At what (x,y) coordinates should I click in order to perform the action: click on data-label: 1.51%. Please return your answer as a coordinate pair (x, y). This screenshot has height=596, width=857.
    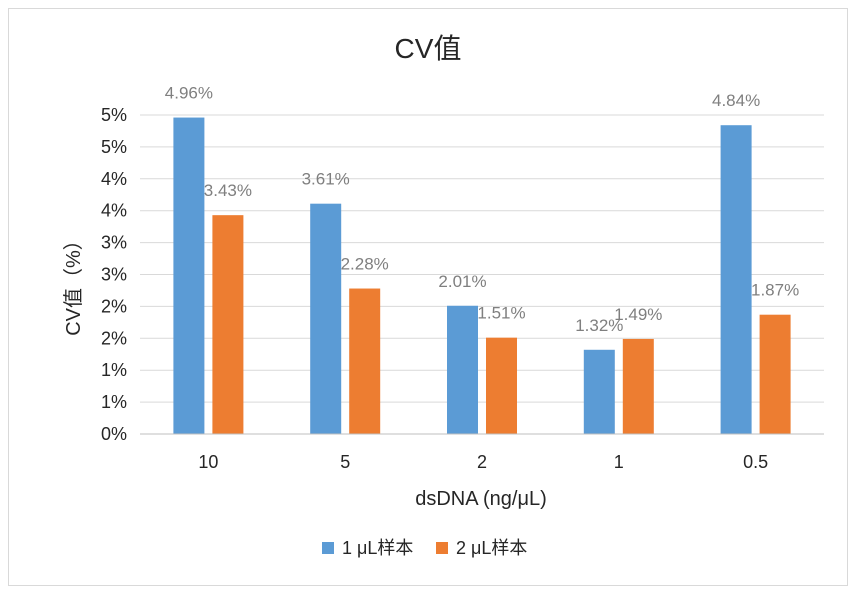
    Looking at the image, I should click on (501, 313).